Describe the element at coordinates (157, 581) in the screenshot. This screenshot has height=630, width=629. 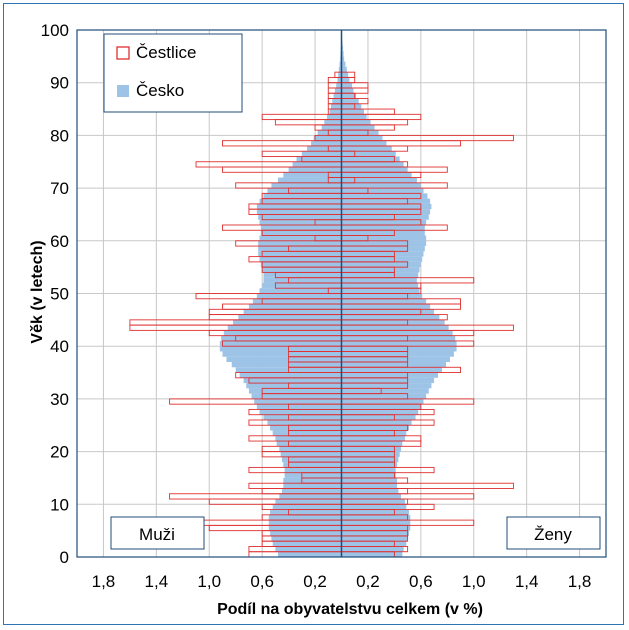
I see `x-tick-label: 1,4` at that location.